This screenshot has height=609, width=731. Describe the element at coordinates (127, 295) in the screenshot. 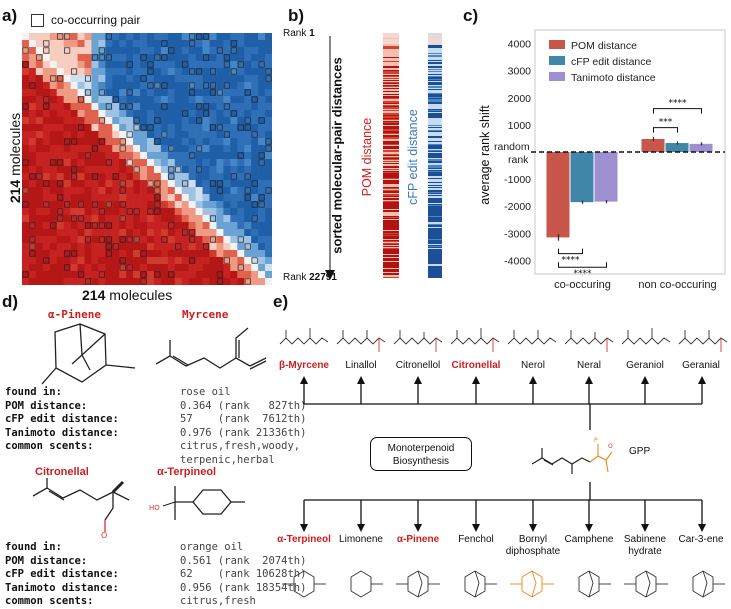

I see `panel-a-xlabel: 214 molecules` at that location.